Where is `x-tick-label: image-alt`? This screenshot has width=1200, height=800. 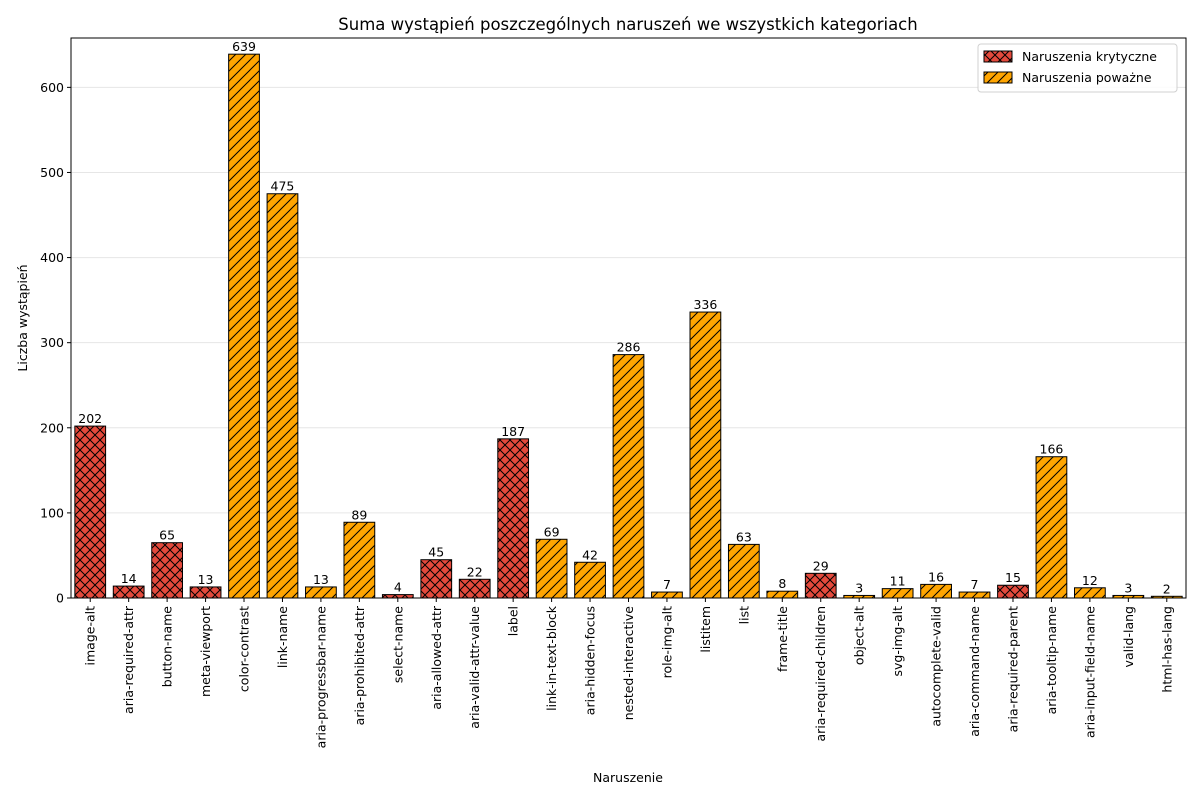 x-tick-label: image-alt is located at coordinates (90, 636).